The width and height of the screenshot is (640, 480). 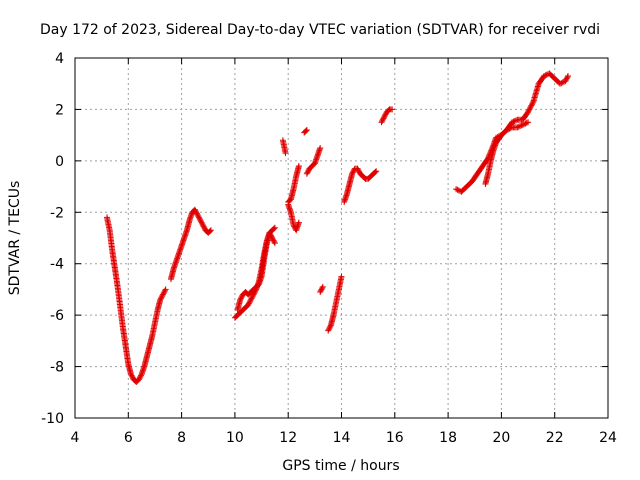 What do you see at coordinates (15, 238) in the screenshot?
I see `y-axis-label: SDTVAR / TECUs` at bounding box center [15, 238].